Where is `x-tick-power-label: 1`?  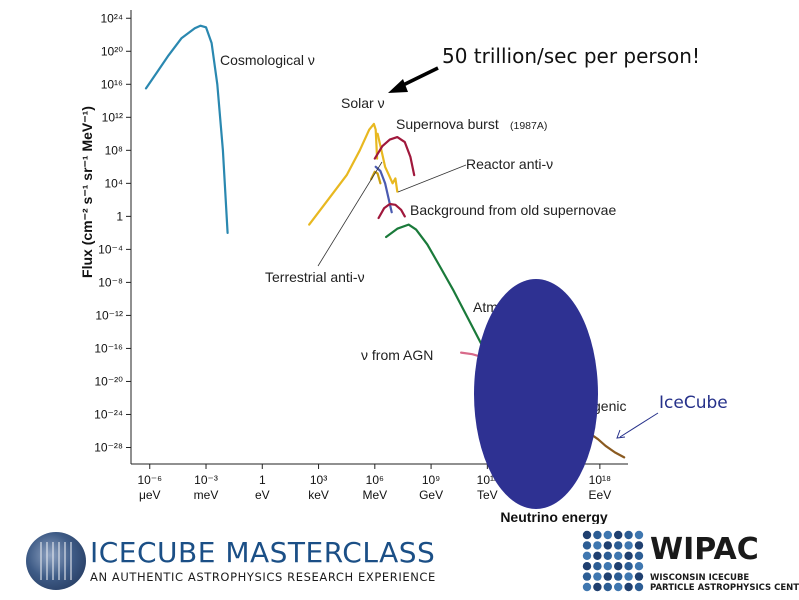
x-tick-power-label: 1 is located at coordinates (262, 480).